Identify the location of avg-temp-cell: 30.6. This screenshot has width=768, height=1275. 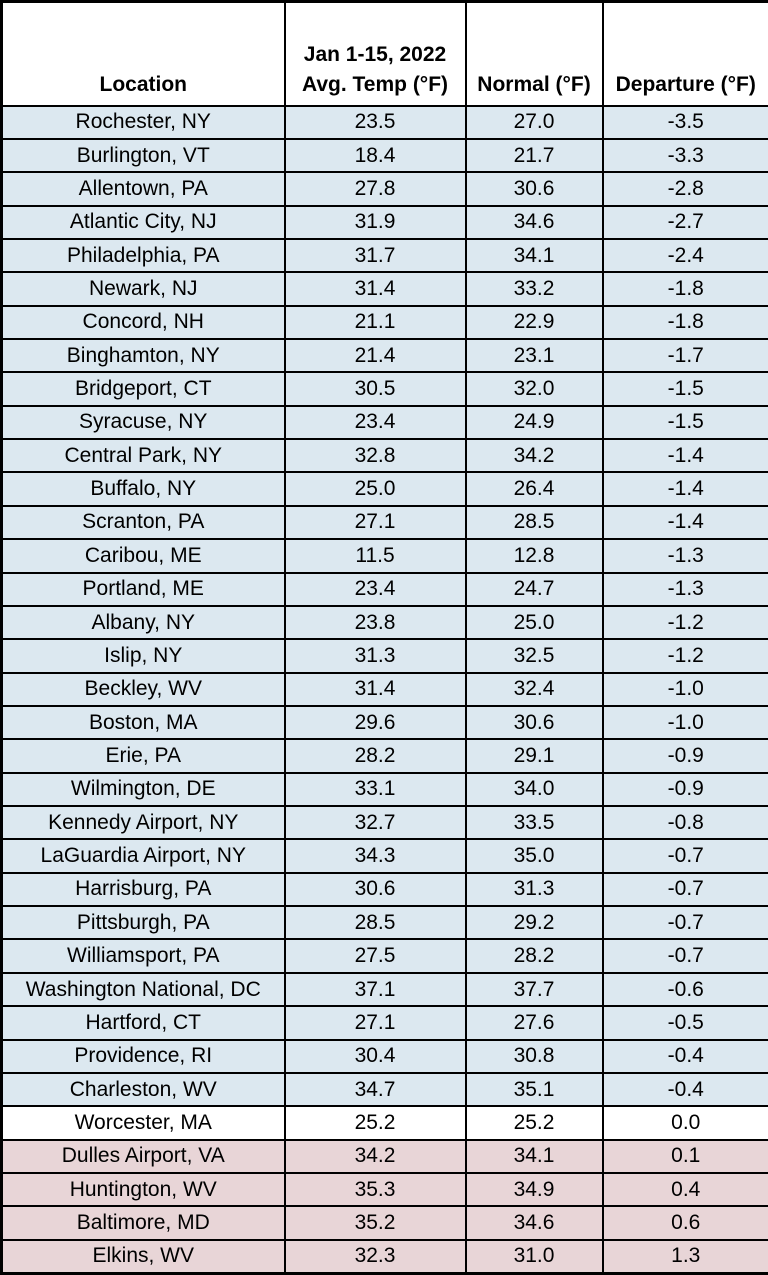
(375, 889).